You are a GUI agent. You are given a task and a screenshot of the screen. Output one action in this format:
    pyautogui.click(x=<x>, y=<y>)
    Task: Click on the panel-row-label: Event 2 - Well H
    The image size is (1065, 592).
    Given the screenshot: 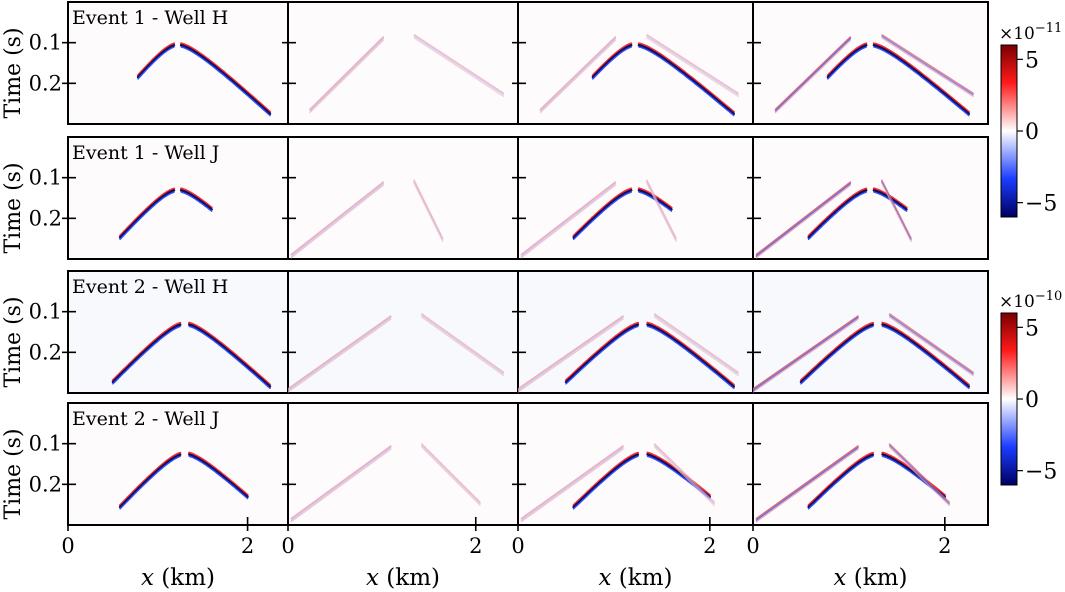 What is the action you would take?
    pyautogui.click(x=150, y=287)
    